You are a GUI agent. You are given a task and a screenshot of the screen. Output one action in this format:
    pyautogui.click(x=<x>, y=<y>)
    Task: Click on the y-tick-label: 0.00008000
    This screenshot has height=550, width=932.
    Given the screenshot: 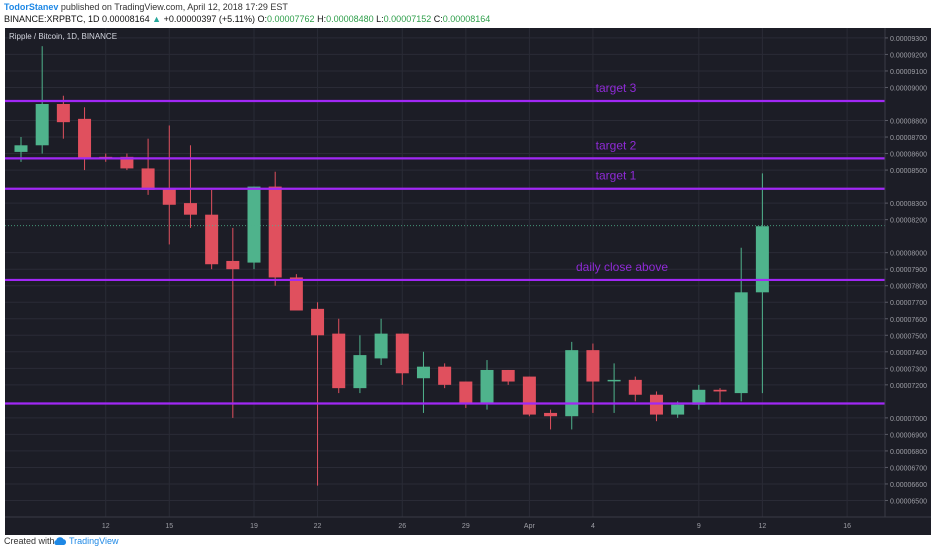 What is the action you would take?
    pyautogui.click(x=908, y=254)
    